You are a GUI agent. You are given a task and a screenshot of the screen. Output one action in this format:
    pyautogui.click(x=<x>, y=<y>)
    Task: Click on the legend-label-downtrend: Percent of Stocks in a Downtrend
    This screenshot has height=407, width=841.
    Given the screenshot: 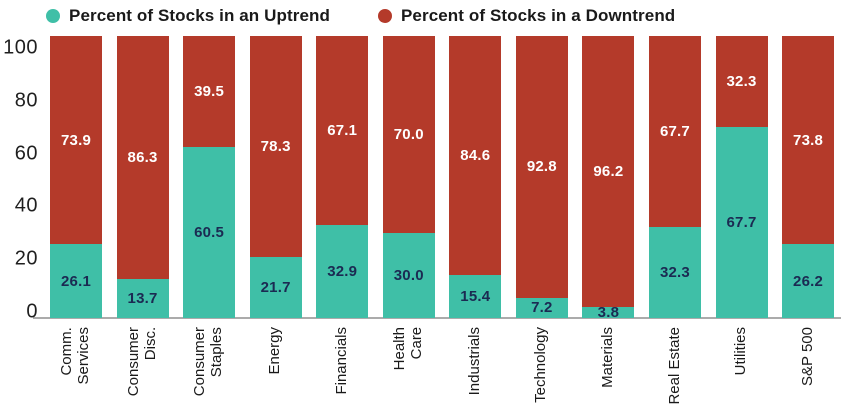 What is the action you would take?
    pyautogui.click(x=538, y=15)
    